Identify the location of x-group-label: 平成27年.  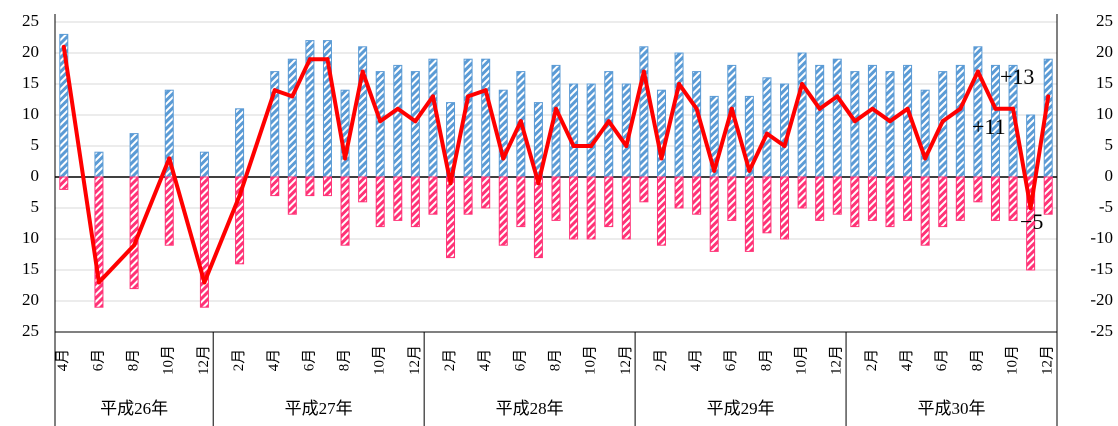
(319, 408).